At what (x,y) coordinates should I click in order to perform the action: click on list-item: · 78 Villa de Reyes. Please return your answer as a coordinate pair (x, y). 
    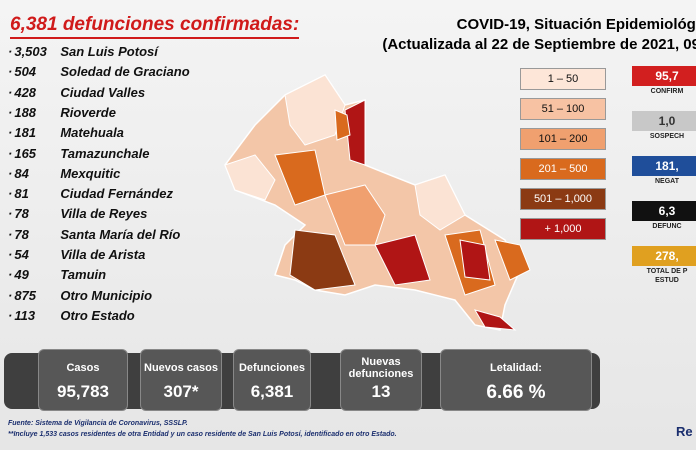
    Looking at the image, I should click on (77, 213).